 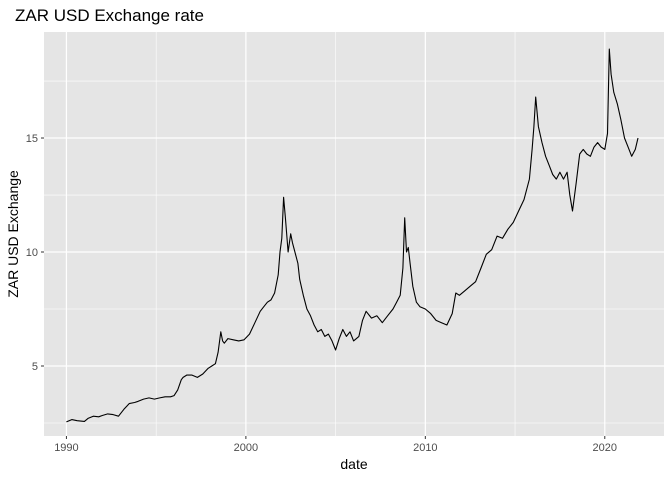 I want to click on x-axis-title: date, so click(x=353, y=464).